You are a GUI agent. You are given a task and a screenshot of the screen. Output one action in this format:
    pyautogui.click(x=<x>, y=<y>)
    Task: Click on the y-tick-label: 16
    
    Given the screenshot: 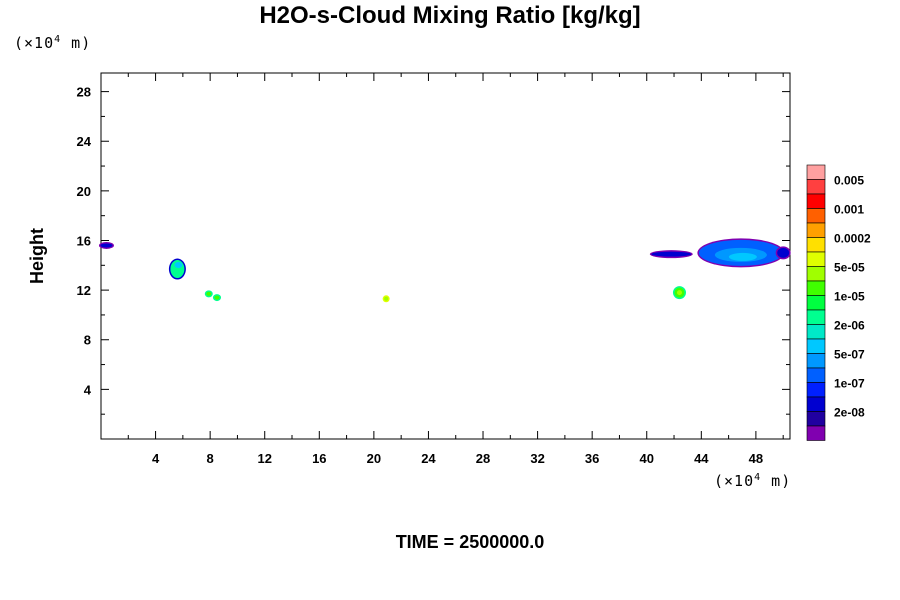 What is the action you would take?
    pyautogui.click(x=84, y=240)
    